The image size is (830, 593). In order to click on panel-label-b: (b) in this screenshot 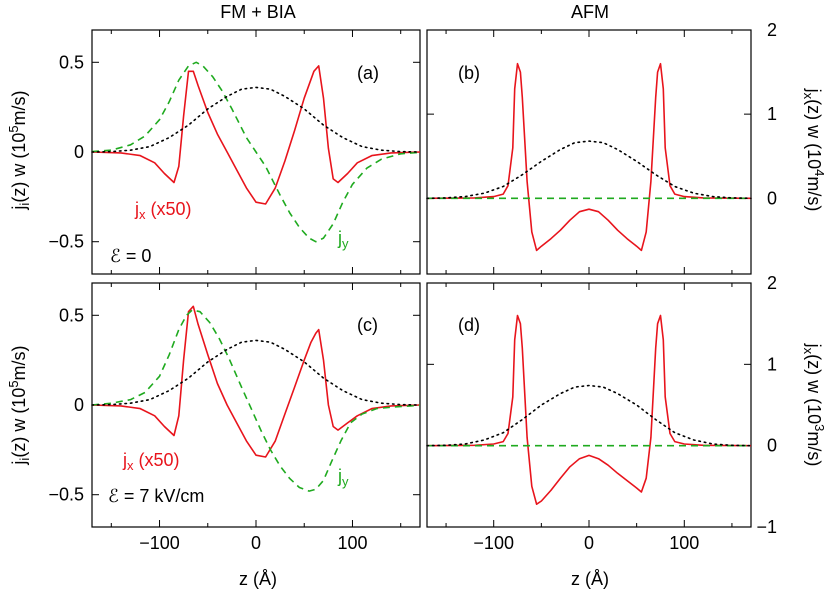, I will do `click(469, 73)`.